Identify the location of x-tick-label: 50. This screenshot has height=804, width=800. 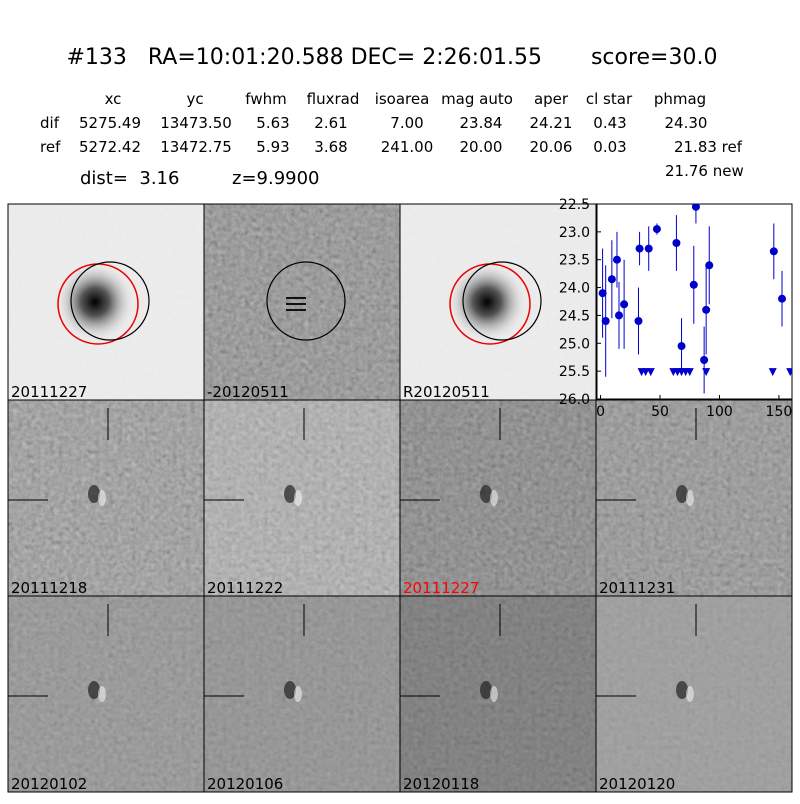
(660, 412).